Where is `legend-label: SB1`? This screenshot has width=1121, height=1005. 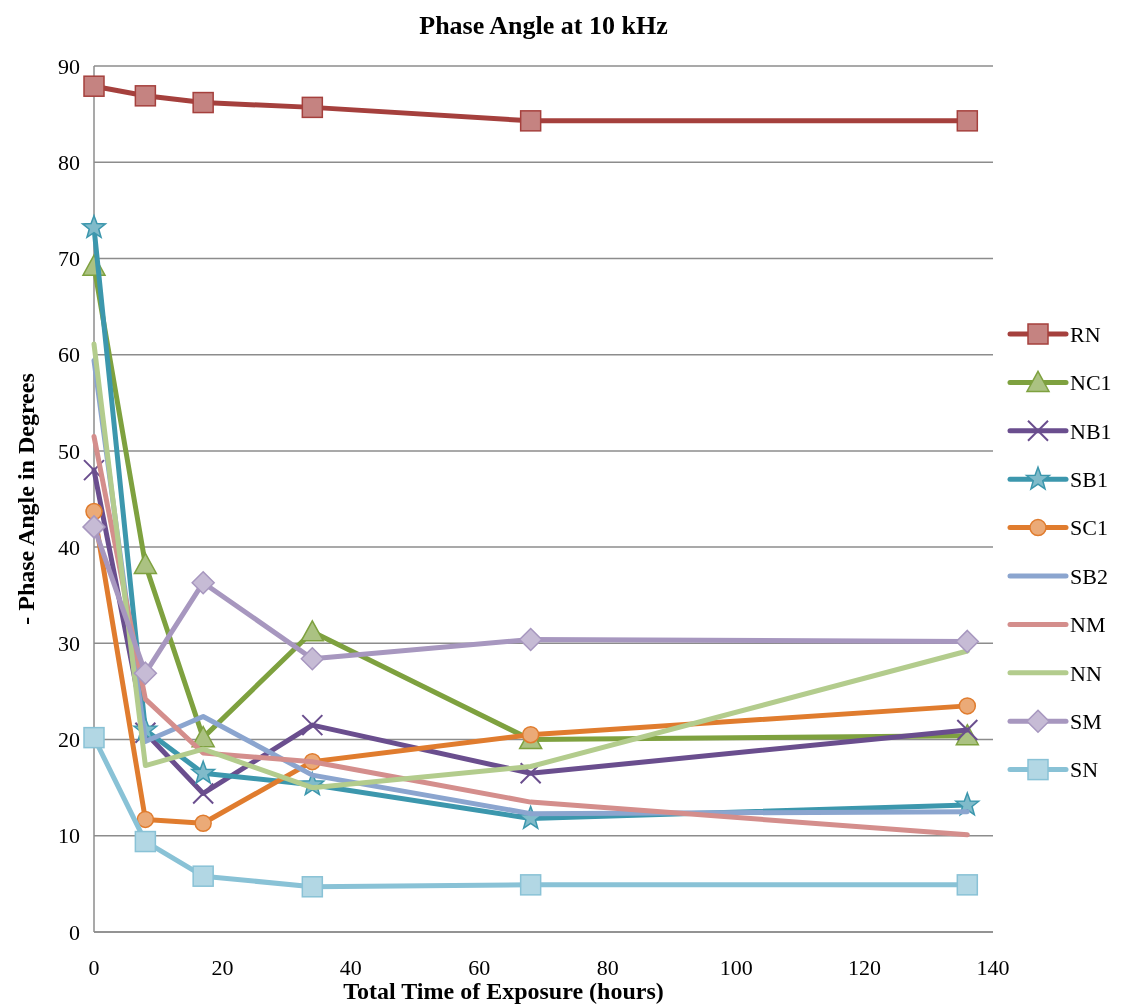 legend-label: SB1 is located at coordinates (1089, 479).